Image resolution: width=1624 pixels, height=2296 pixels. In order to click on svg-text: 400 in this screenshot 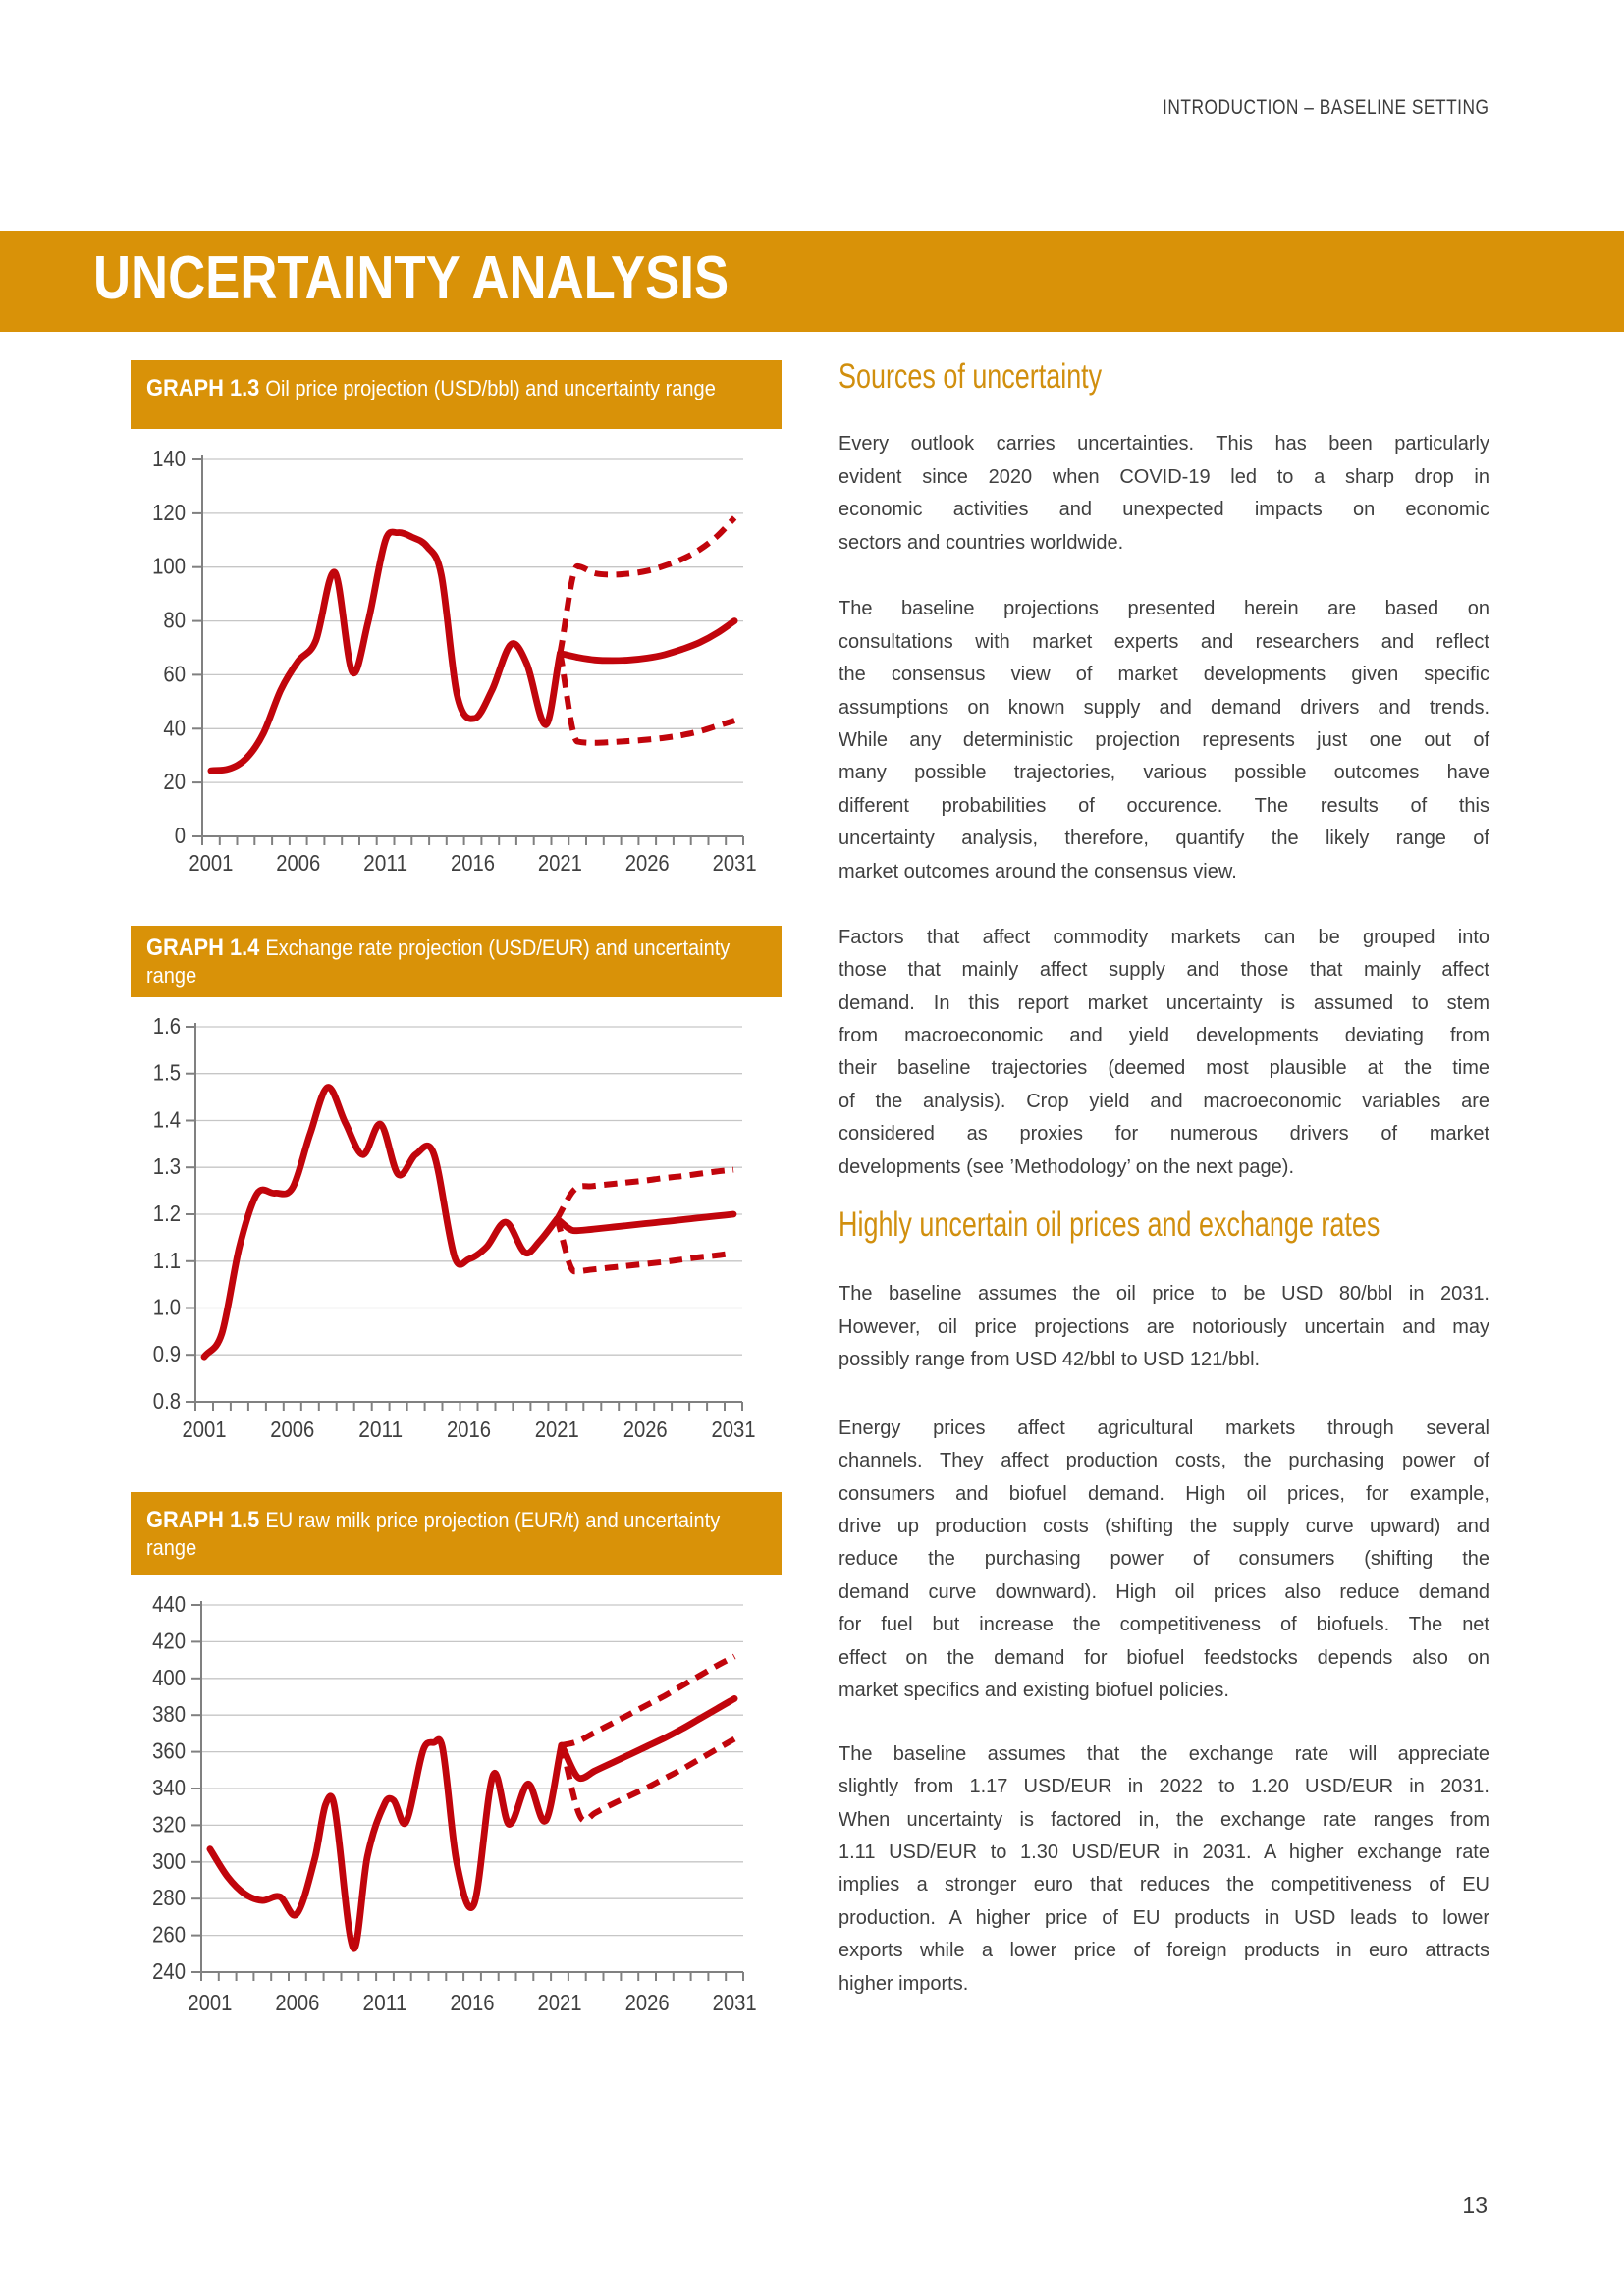, I will do `click(169, 1677)`.